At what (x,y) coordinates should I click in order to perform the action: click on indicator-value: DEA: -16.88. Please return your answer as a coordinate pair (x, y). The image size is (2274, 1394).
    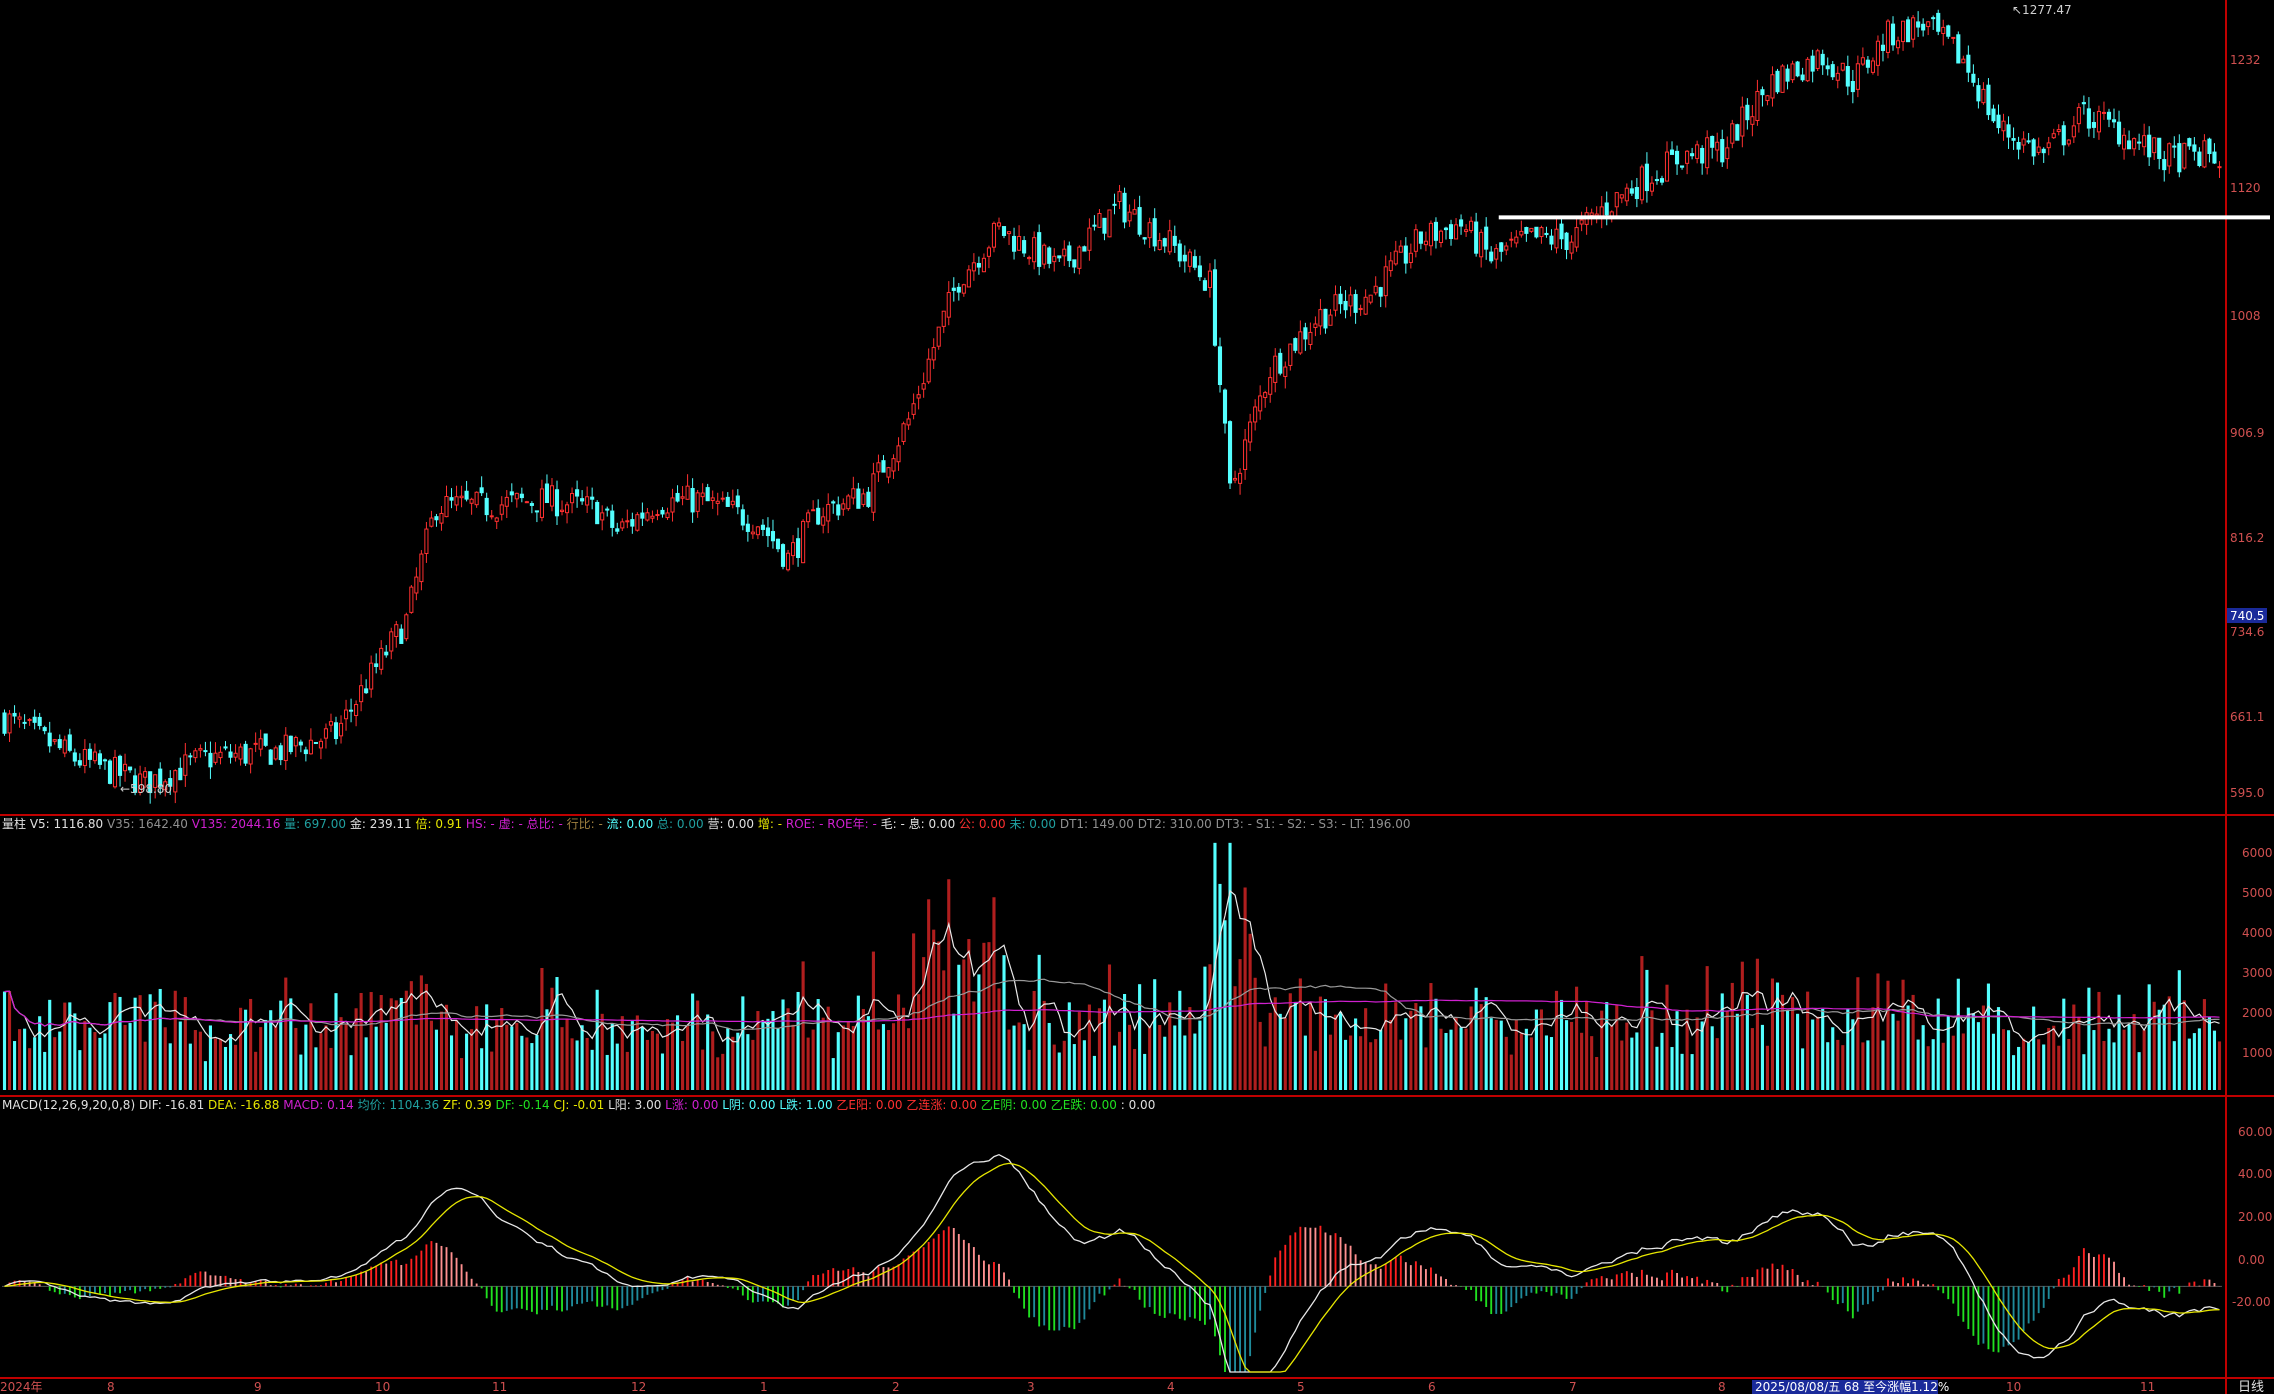
    Looking at the image, I should click on (241, 1105).